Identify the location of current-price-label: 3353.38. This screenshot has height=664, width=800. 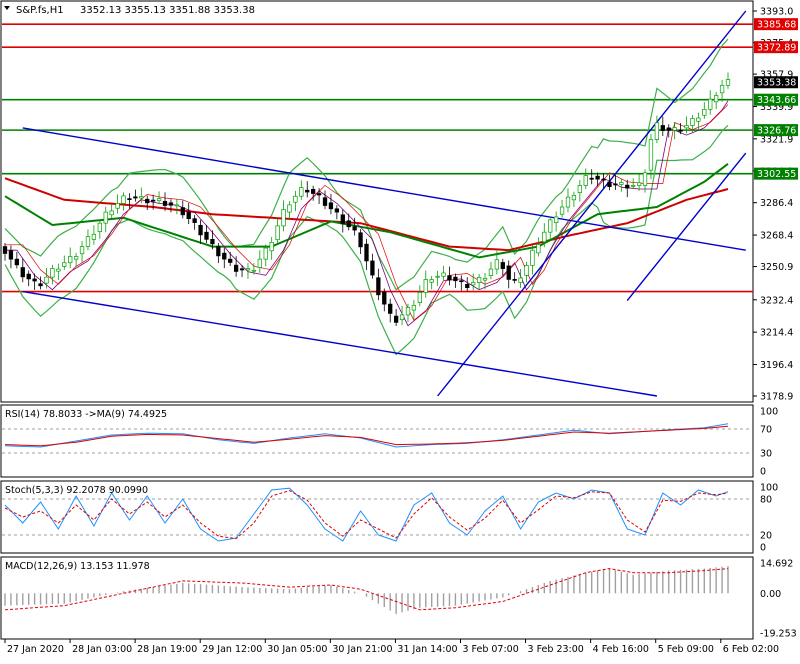
(776, 83).